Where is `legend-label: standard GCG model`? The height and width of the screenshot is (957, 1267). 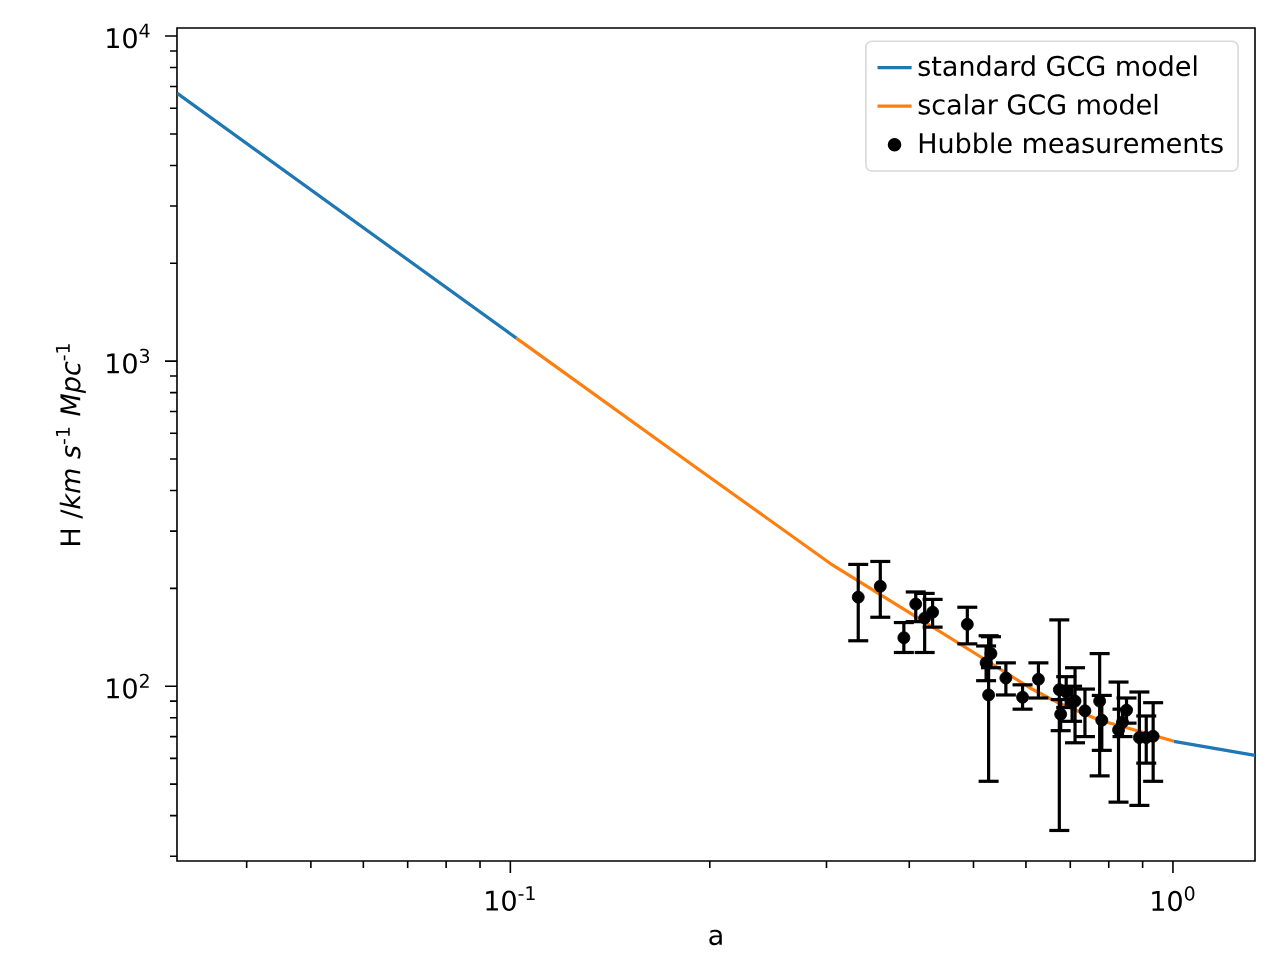 legend-label: standard GCG model is located at coordinates (1057, 66).